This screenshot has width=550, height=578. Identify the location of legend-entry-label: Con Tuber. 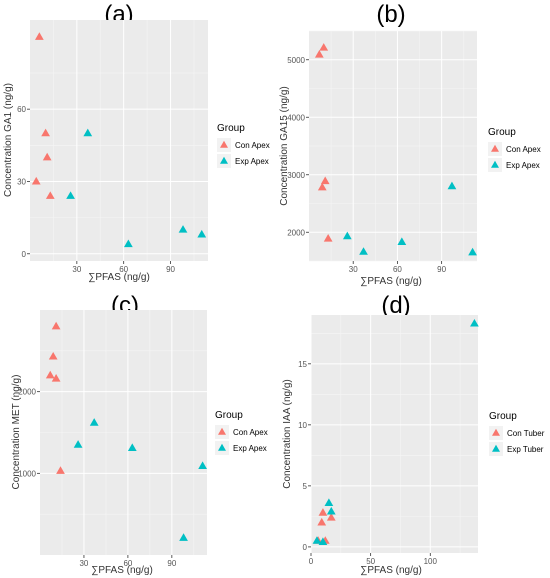
(526, 433).